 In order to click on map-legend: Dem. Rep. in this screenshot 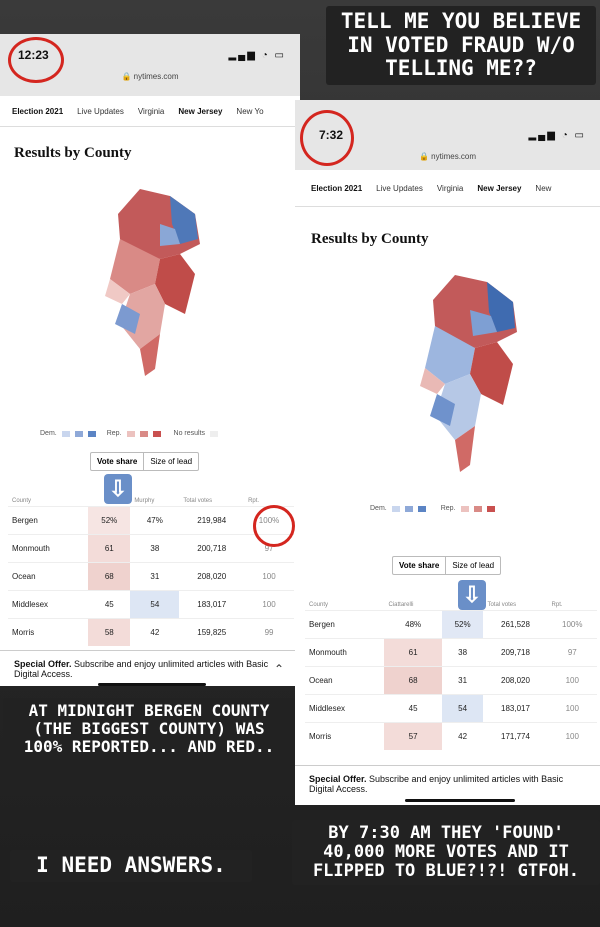, I will do `click(432, 508)`.